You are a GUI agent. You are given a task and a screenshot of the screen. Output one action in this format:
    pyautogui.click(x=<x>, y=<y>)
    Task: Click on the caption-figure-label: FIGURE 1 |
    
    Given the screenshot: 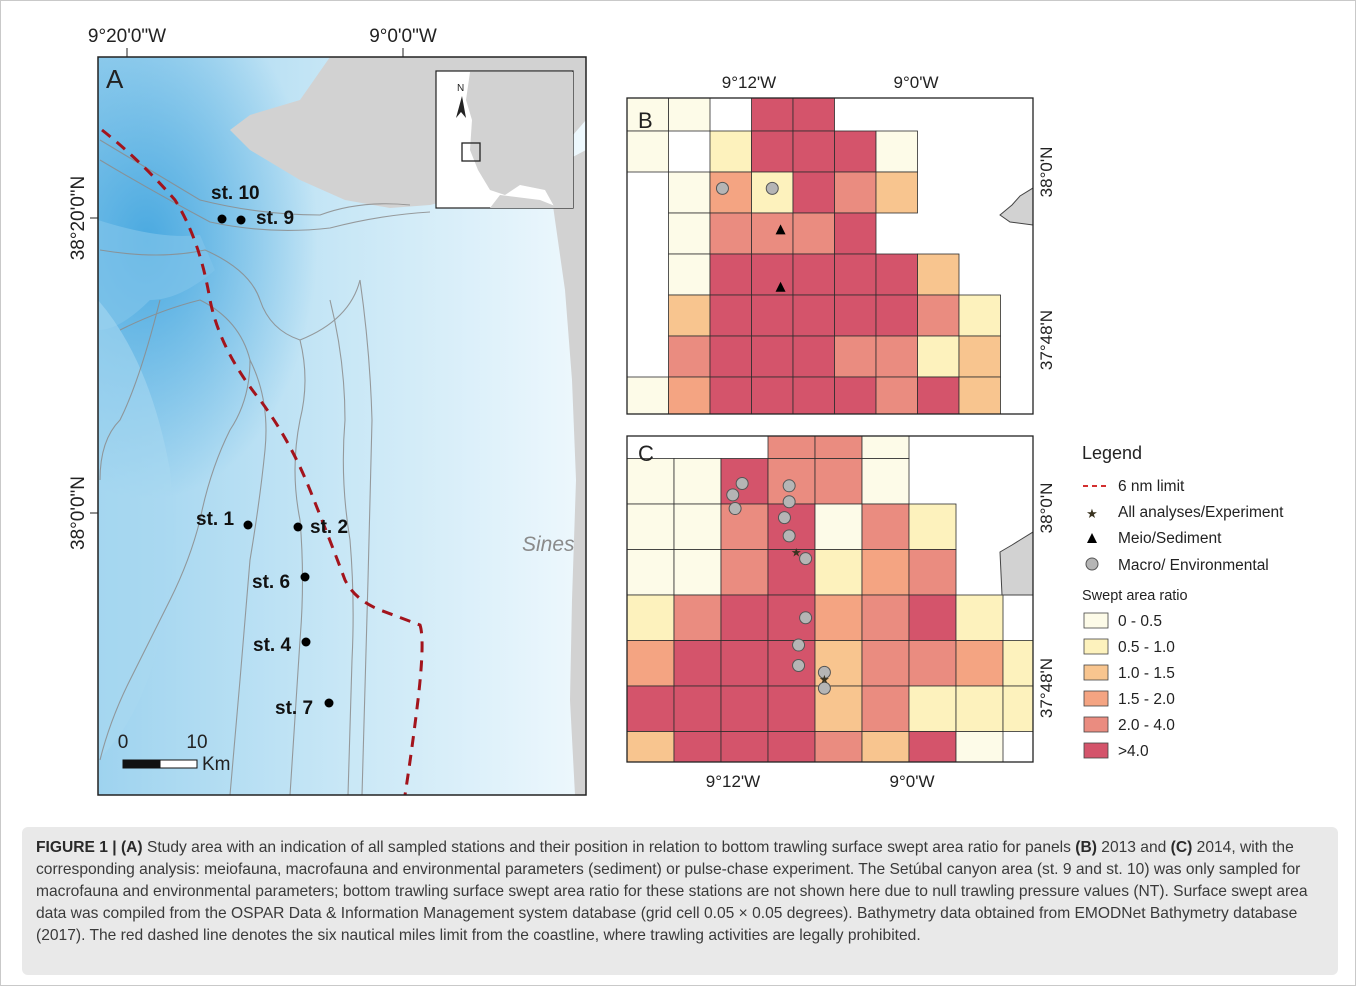 What is the action you would take?
    pyautogui.click(x=78, y=847)
    